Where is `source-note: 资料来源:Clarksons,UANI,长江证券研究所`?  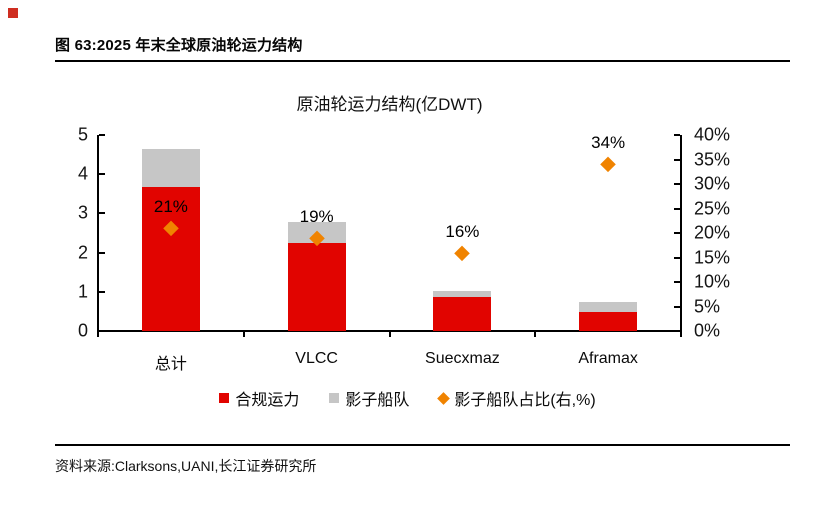 source-note: 资料来源:Clarksons,UANI,长江证券研究所 is located at coordinates (186, 466).